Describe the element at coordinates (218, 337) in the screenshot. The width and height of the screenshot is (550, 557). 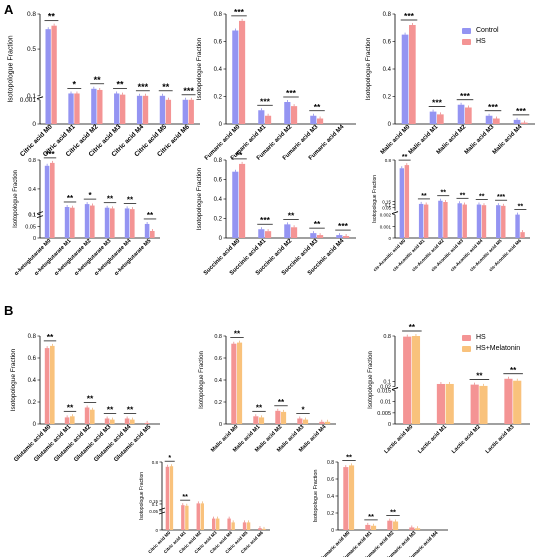
I see `chart-7-y-tick-label: 0.8` at that location.